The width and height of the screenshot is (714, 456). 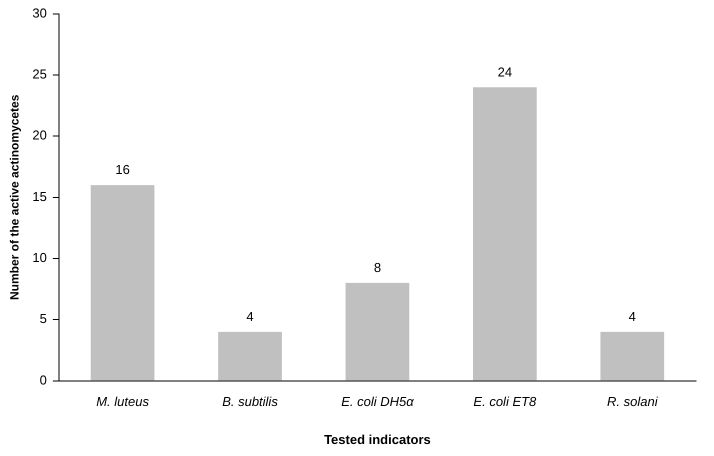 I want to click on y-axis-title: Number of the active actinomycetes, so click(x=15, y=197).